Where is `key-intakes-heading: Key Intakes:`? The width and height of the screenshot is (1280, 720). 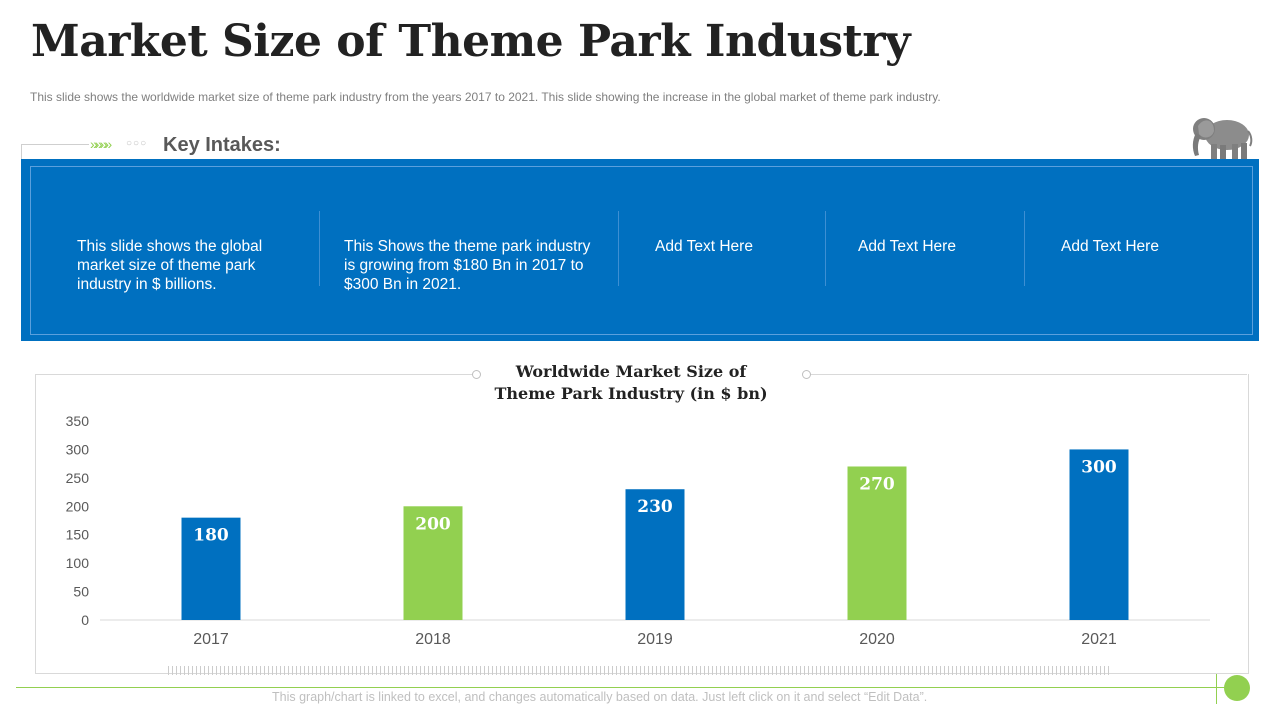
key-intakes-heading: Key Intakes: is located at coordinates (222, 145).